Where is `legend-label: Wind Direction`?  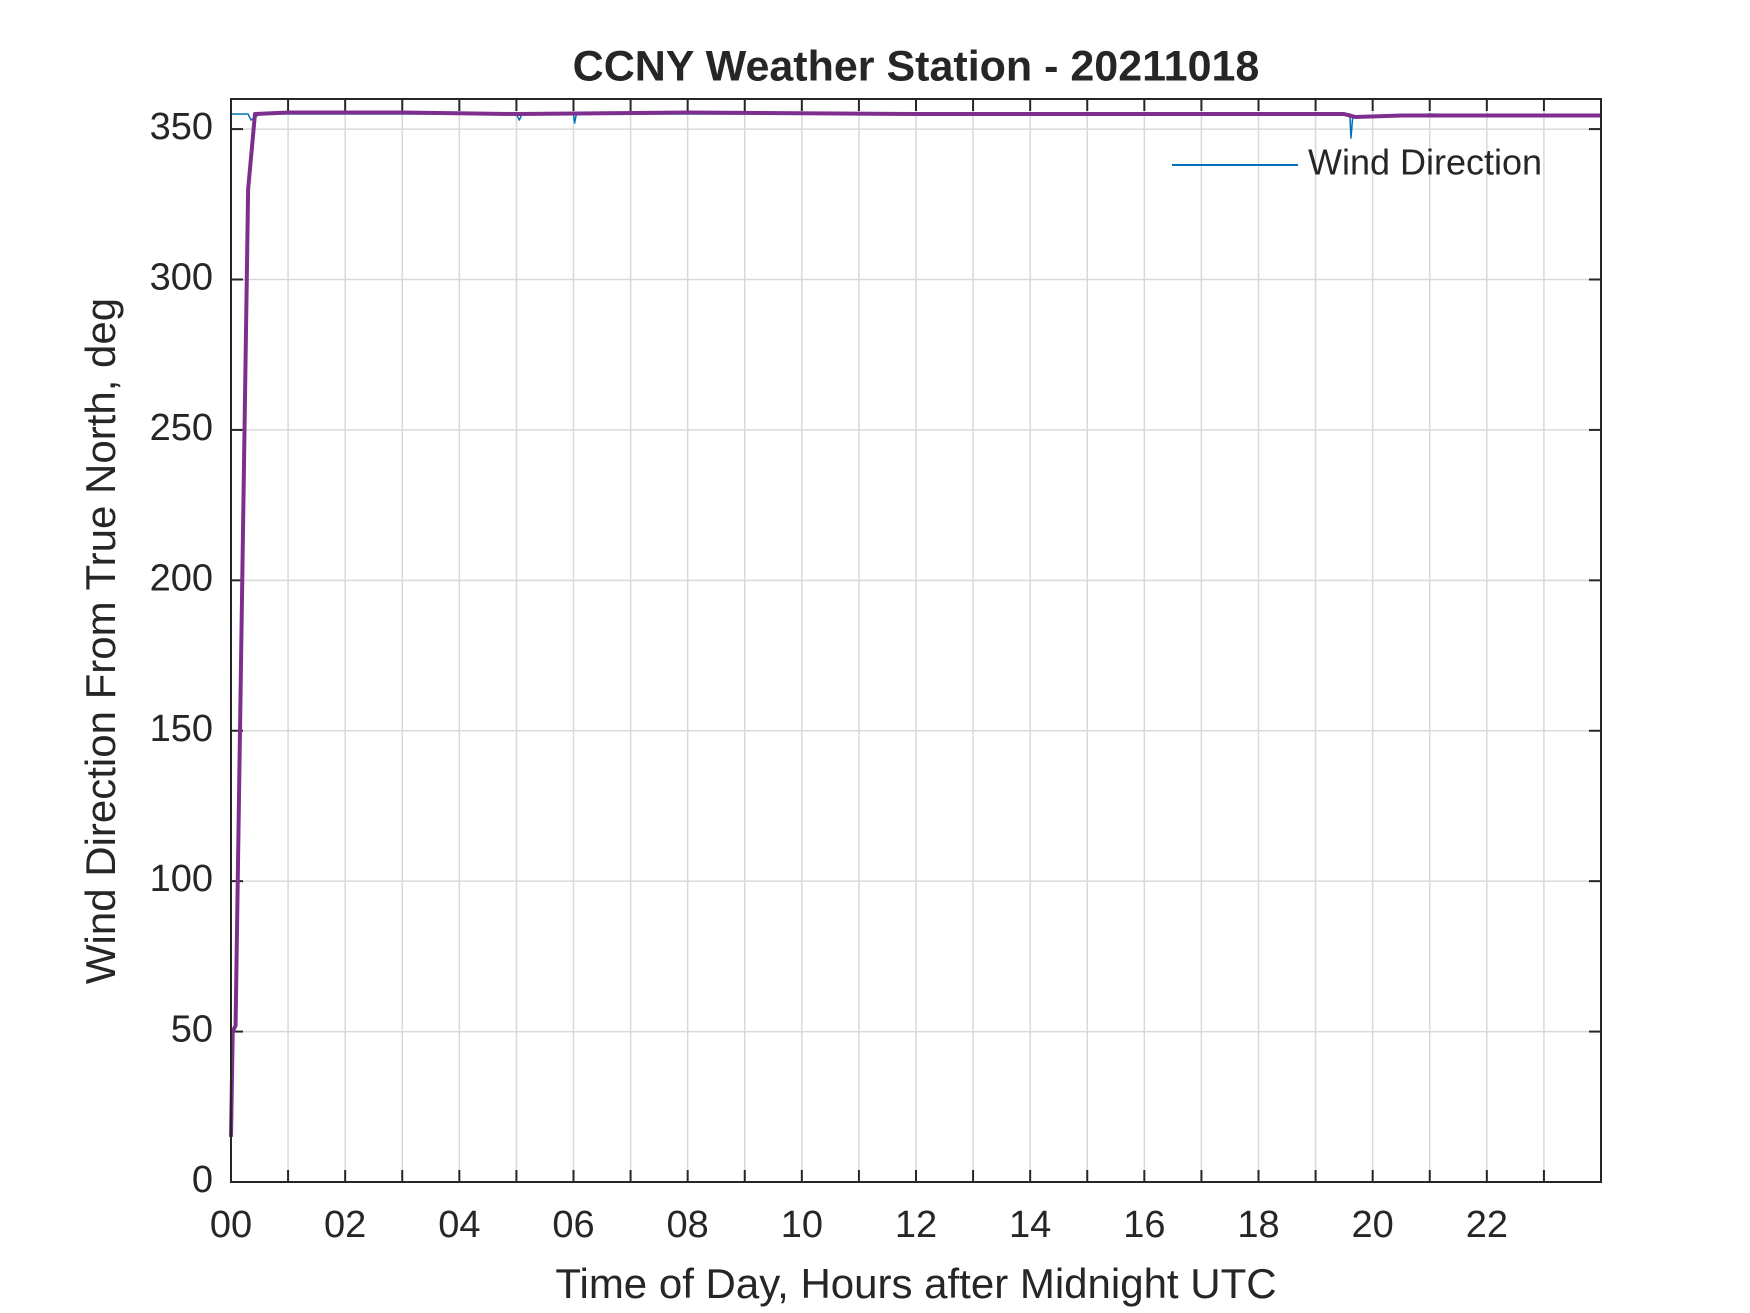
legend-label: Wind Direction is located at coordinates (1425, 162).